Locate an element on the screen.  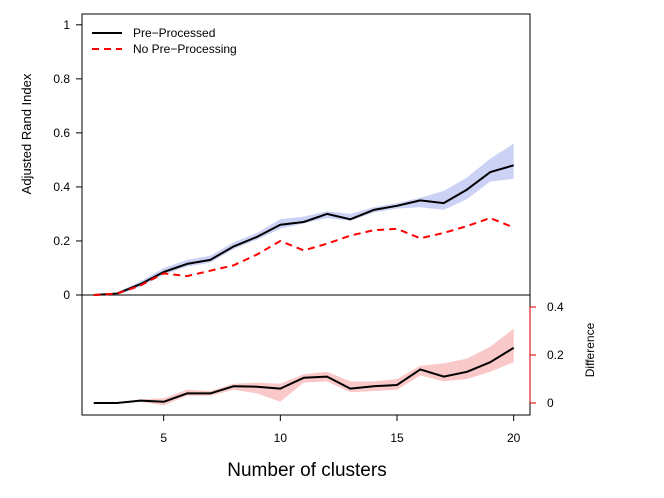
legend-label-pre-processed: Pre−Processed is located at coordinates (174, 33).